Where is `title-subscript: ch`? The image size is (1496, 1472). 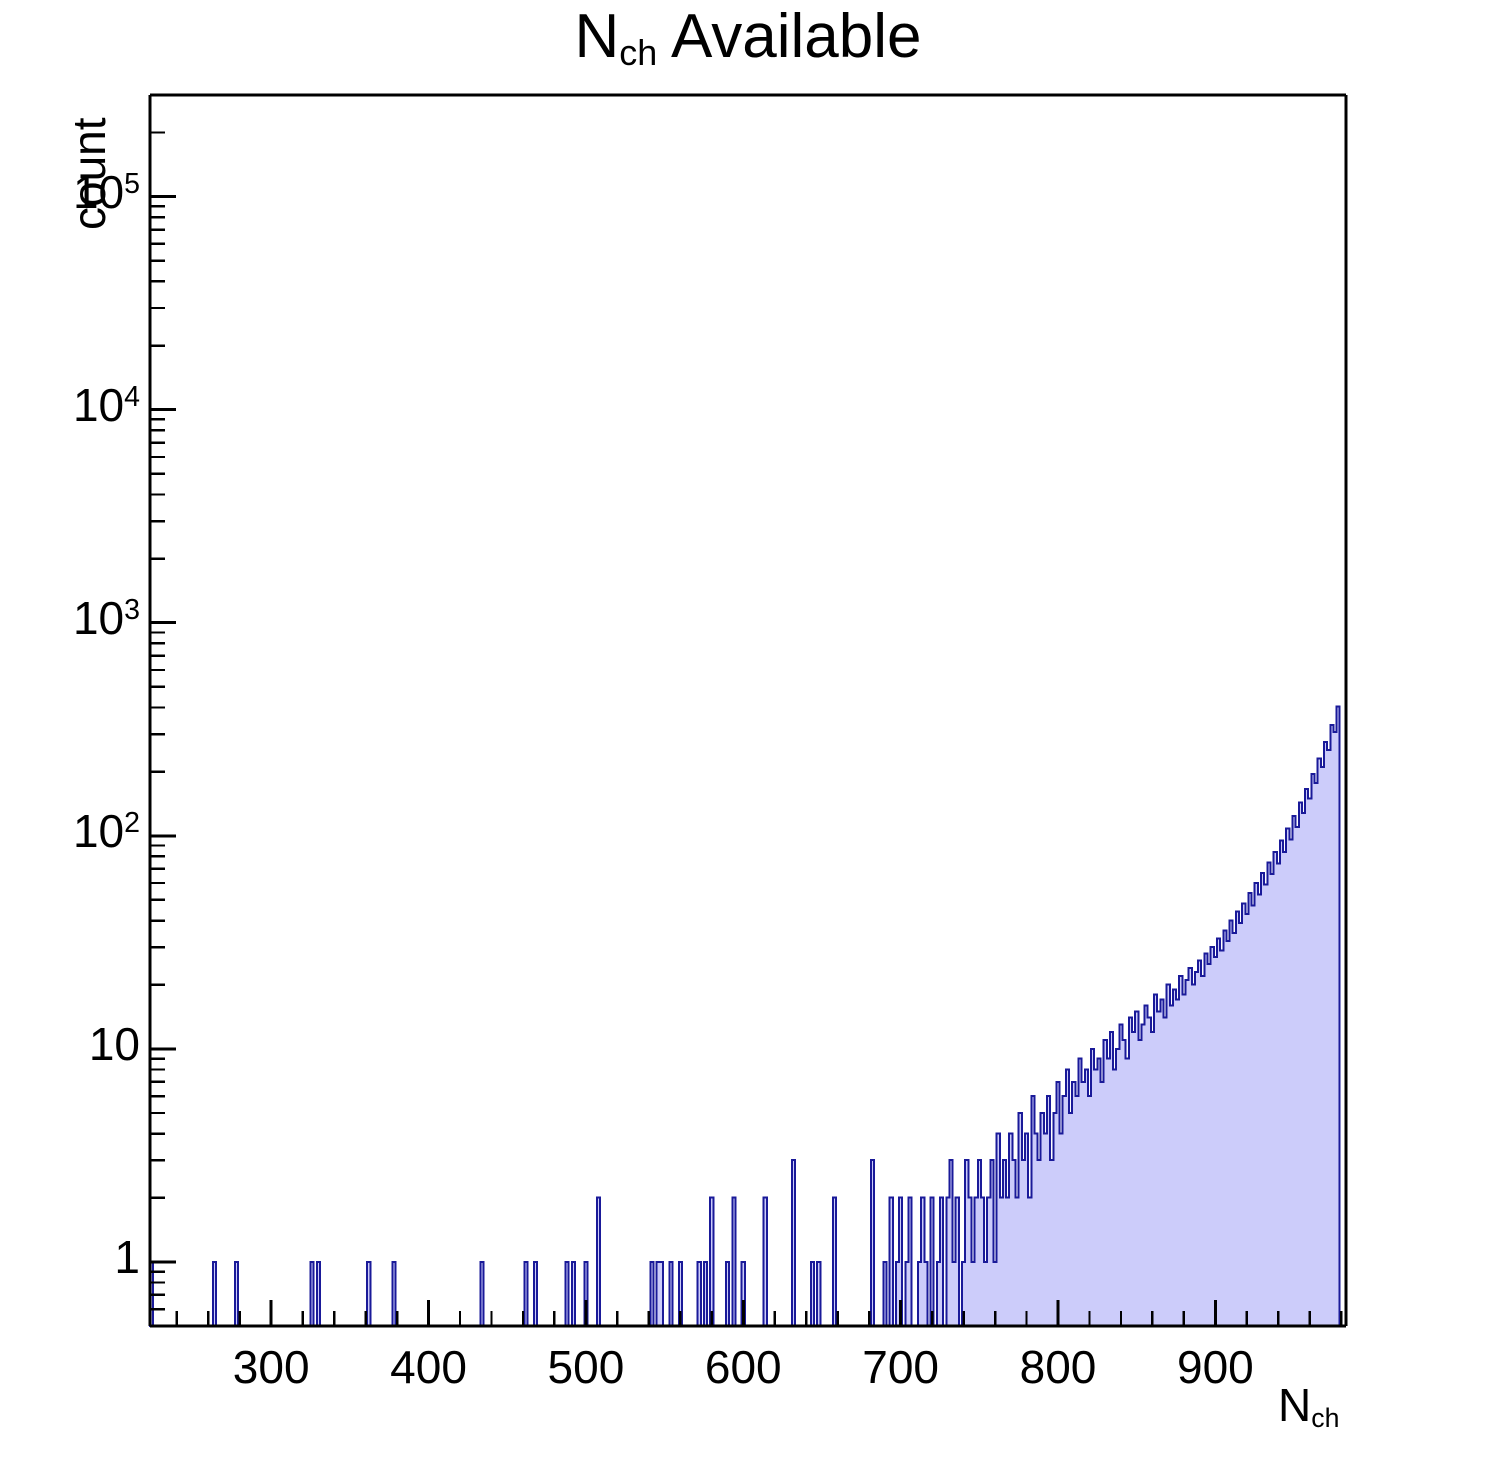
title-subscript: ch is located at coordinates (638, 52).